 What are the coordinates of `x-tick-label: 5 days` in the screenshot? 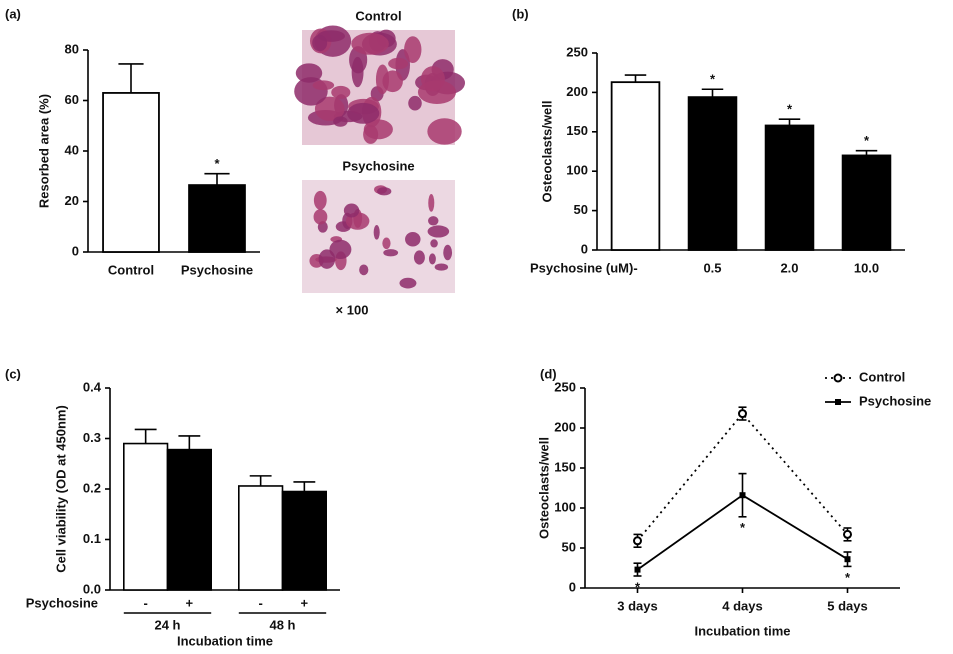 It's located at (847, 605).